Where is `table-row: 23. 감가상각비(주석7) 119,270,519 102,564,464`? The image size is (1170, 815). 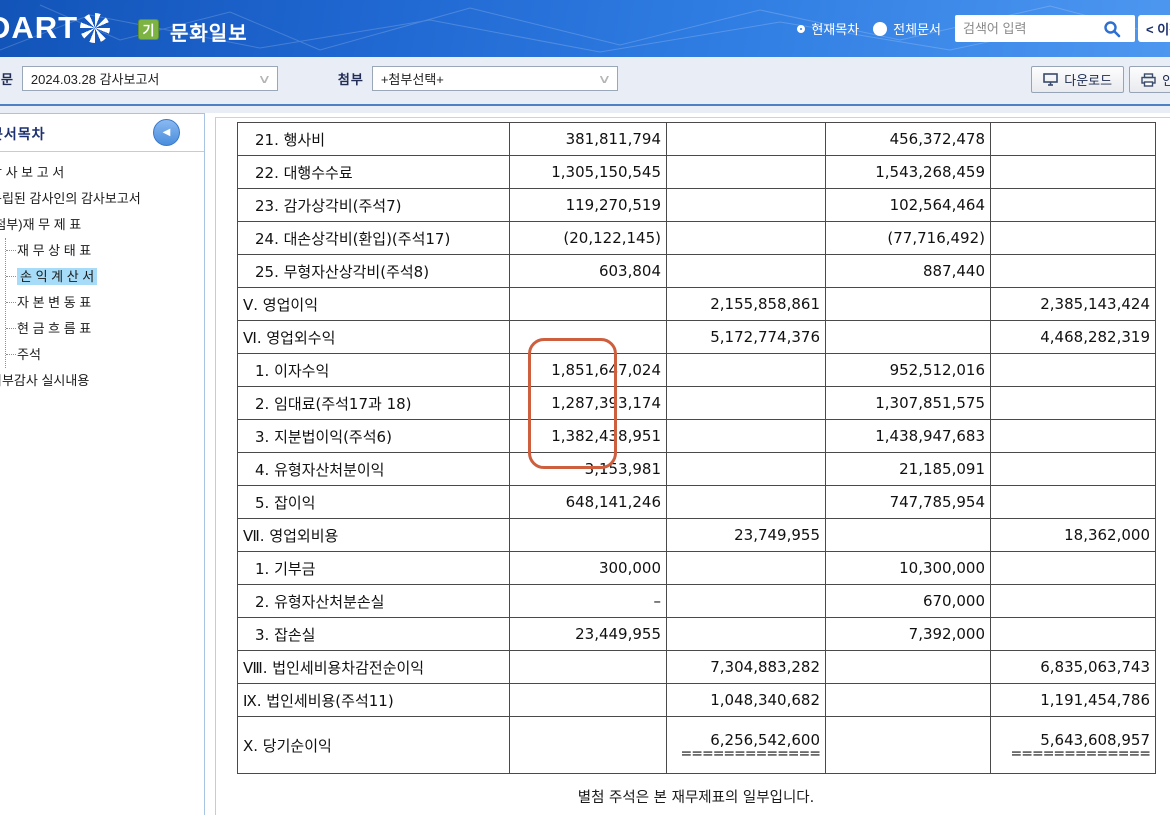
table-row: 23. 감가상각비(주석7) 119,270,519 102,564,464 is located at coordinates (696, 205).